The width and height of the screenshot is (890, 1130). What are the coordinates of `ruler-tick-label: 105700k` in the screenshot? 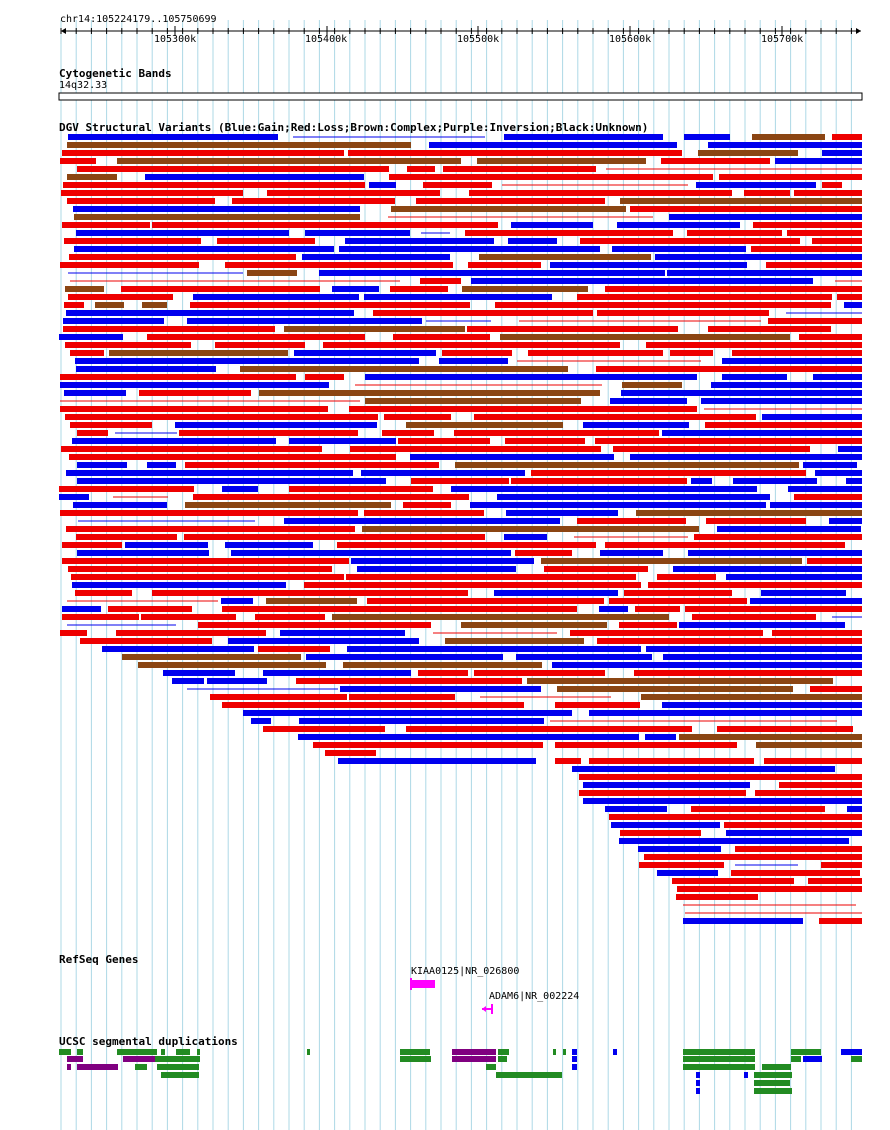 It's located at (782, 39).